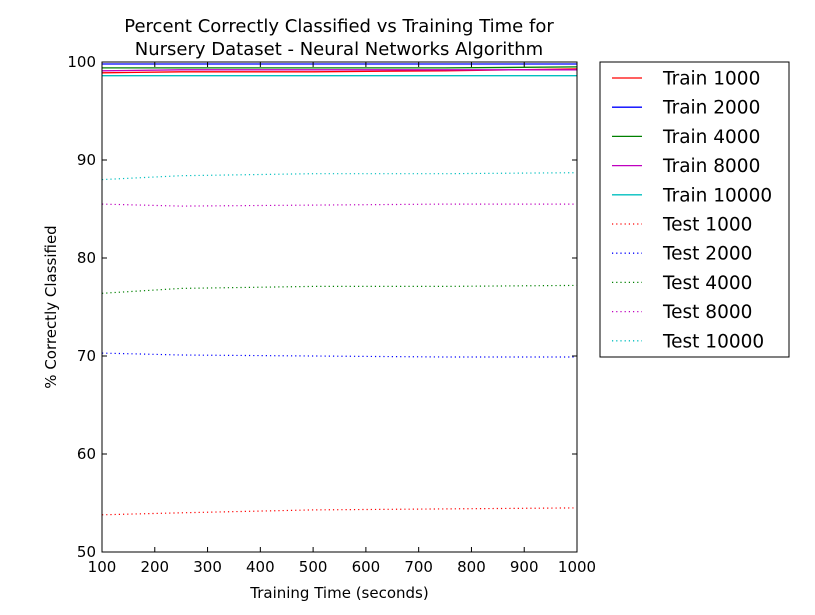 This screenshot has width=815, height=615. What do you see at coordinates (577, 567) in the screenshot?
I see `x-tick-label: 1000` at bounding box center [577, 567].